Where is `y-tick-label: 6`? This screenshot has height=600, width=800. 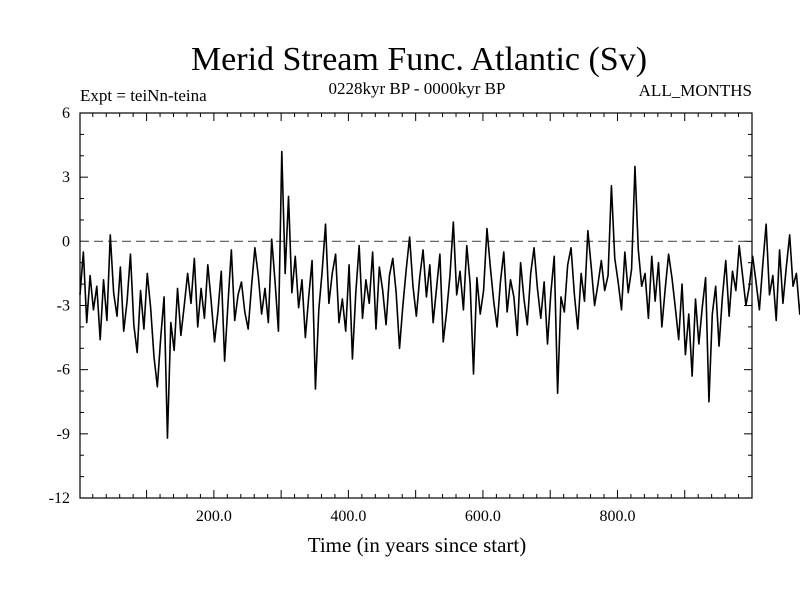
y-tick-label: 6 is located at coordinates (66, 113).